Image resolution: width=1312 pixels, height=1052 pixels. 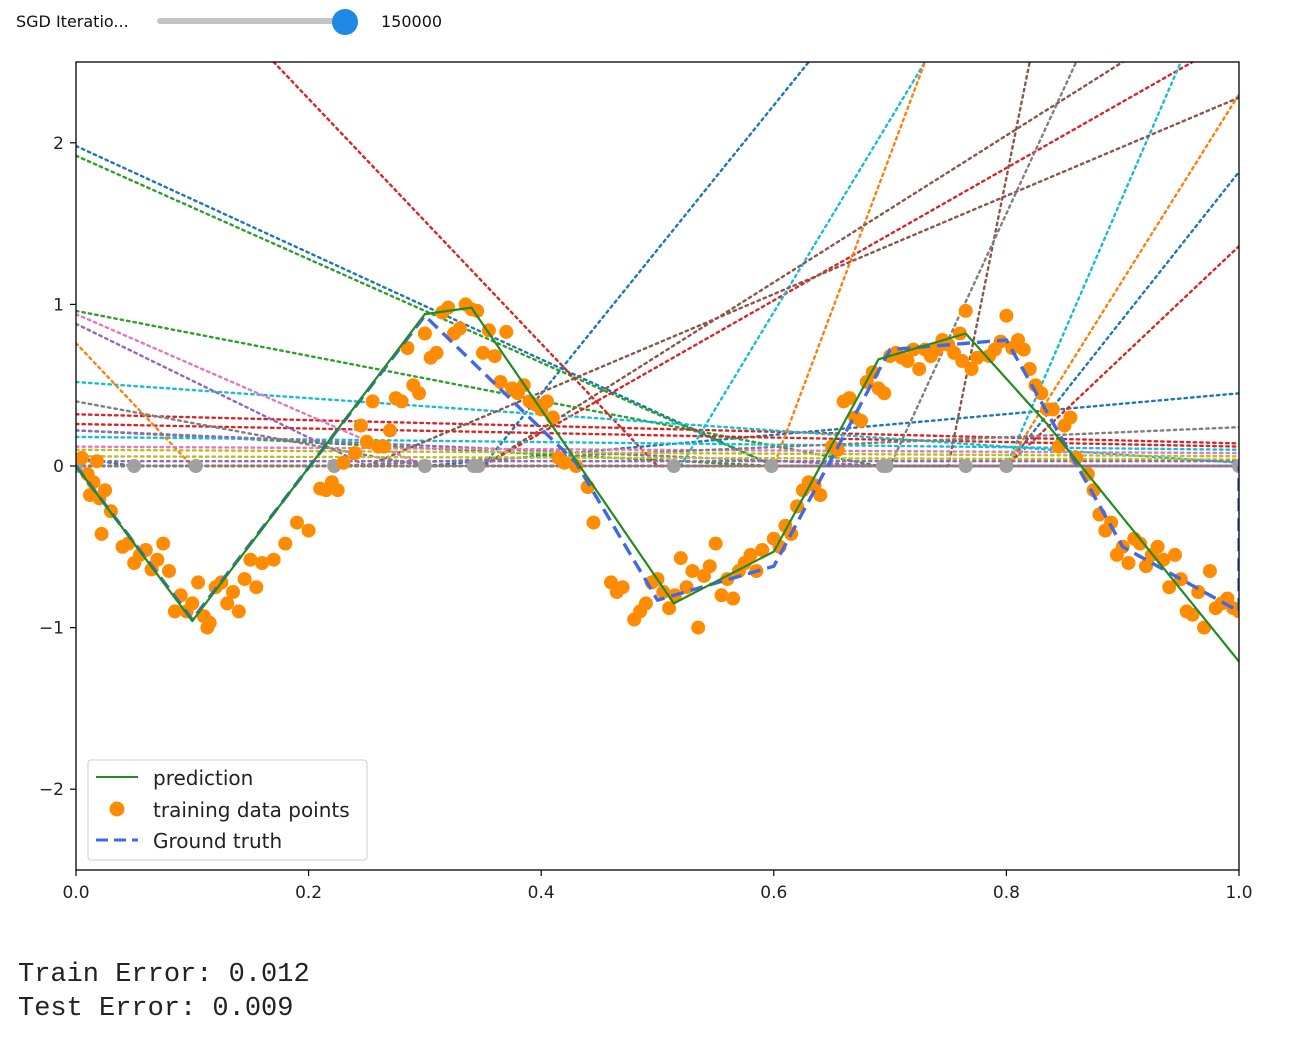 I want to click on x-tick-label-1: 0.2, so click(x=308, y=893).